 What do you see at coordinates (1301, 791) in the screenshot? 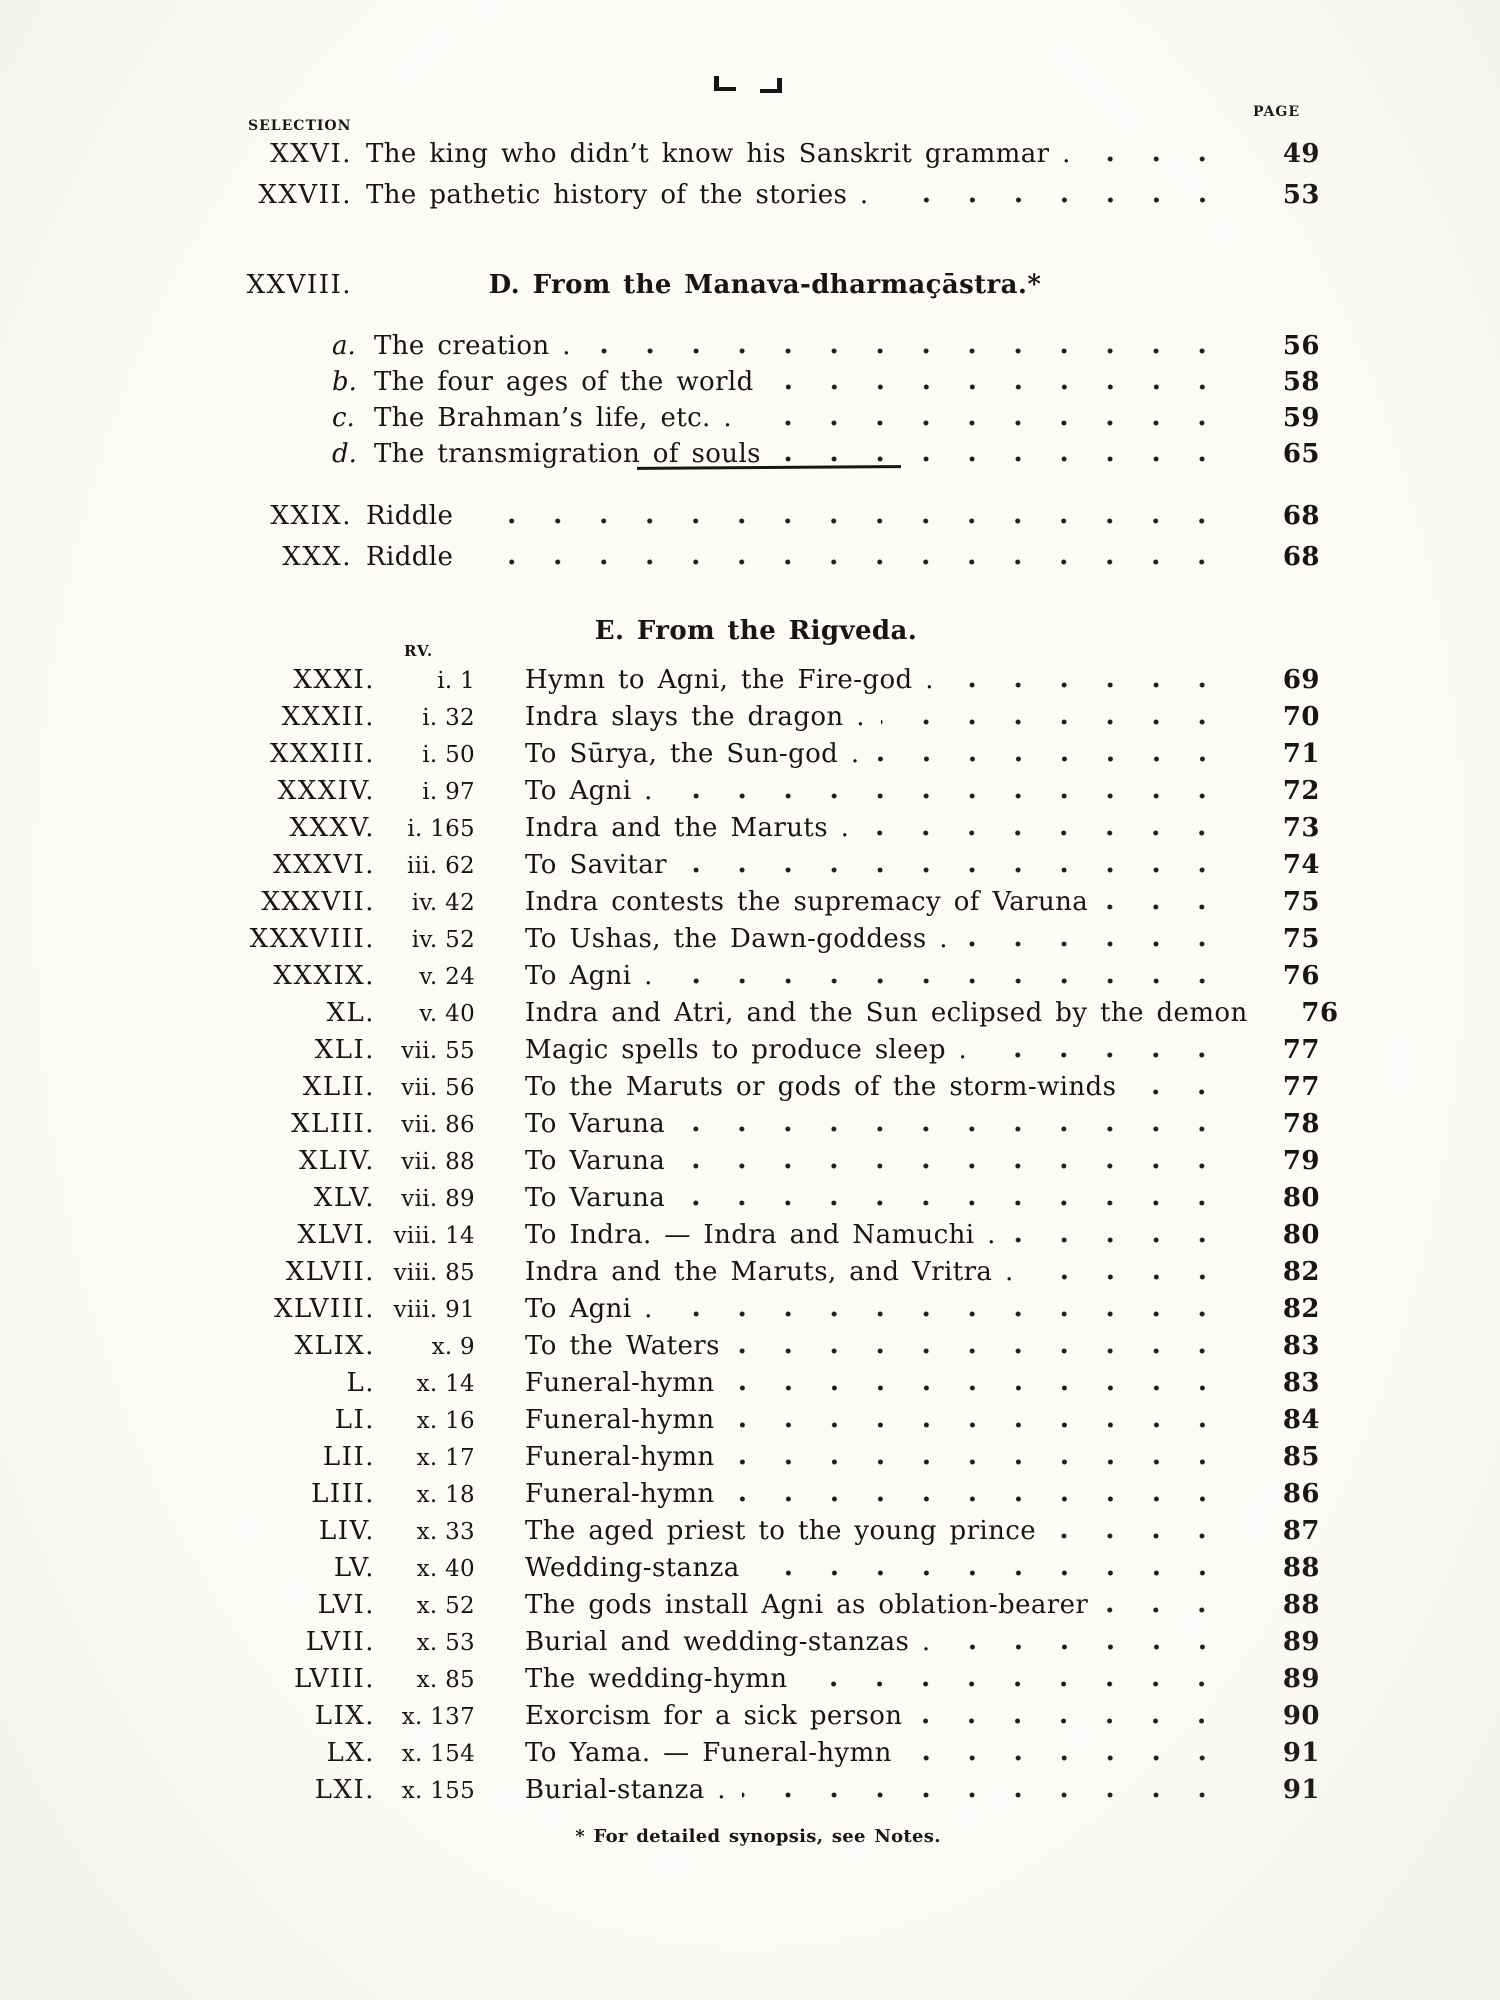
I see `page-number: 72` at bounding box center [1301, 791].